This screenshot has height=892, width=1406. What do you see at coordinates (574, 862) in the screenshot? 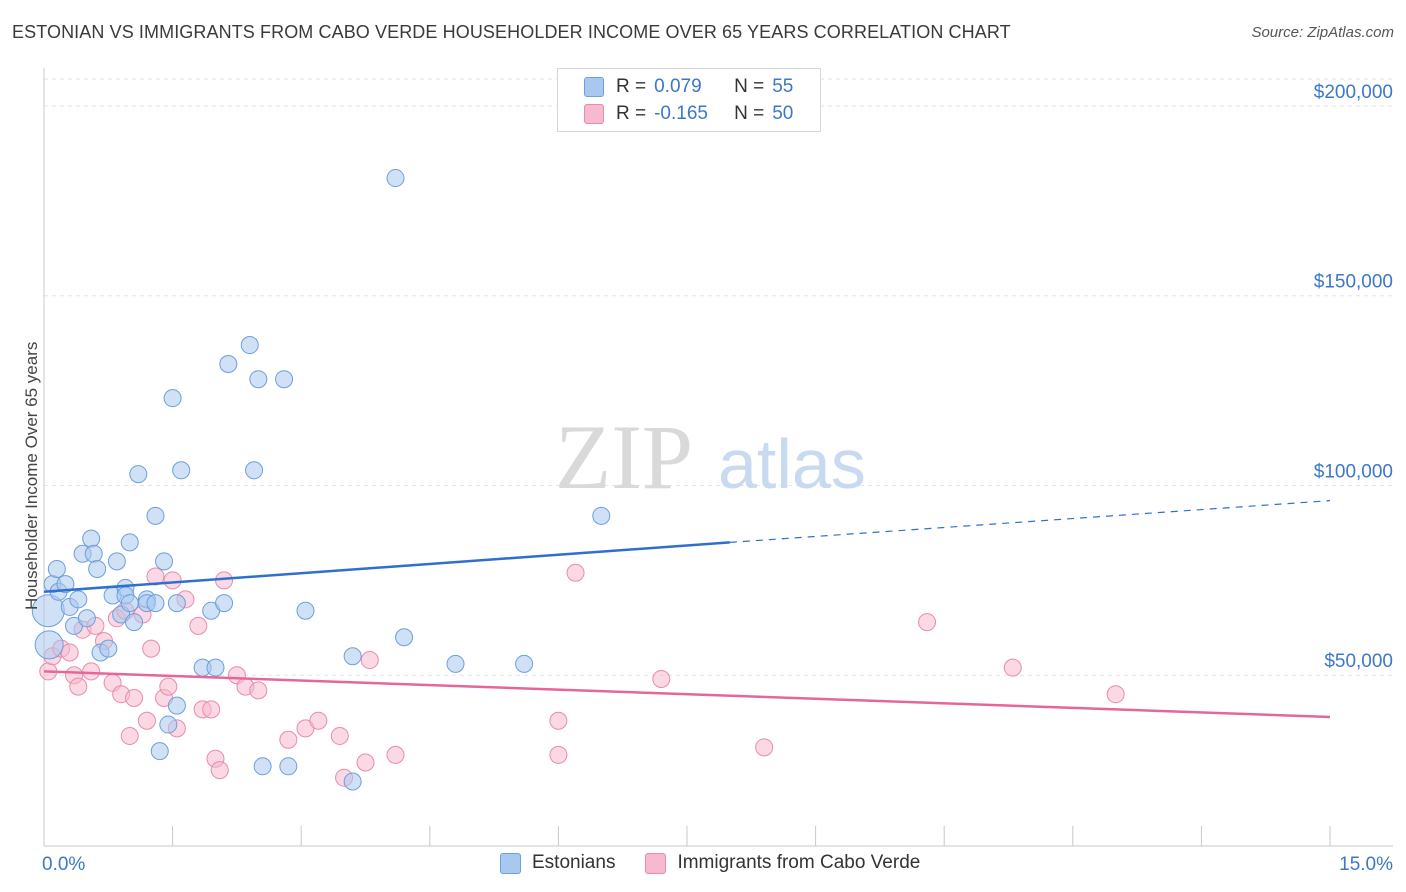
I see `legend-label-estonians: Estonians` at bounding box center [574, 862].